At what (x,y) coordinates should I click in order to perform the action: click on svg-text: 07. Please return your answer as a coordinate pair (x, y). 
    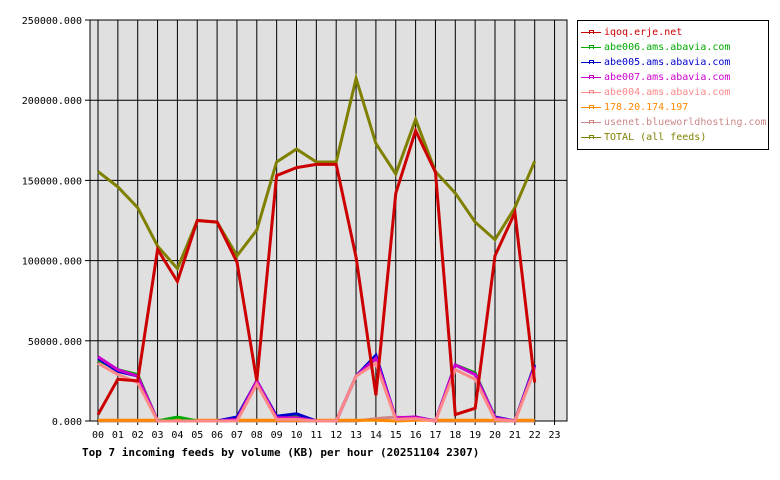
    Looking at the image, I should click on (237, 435).